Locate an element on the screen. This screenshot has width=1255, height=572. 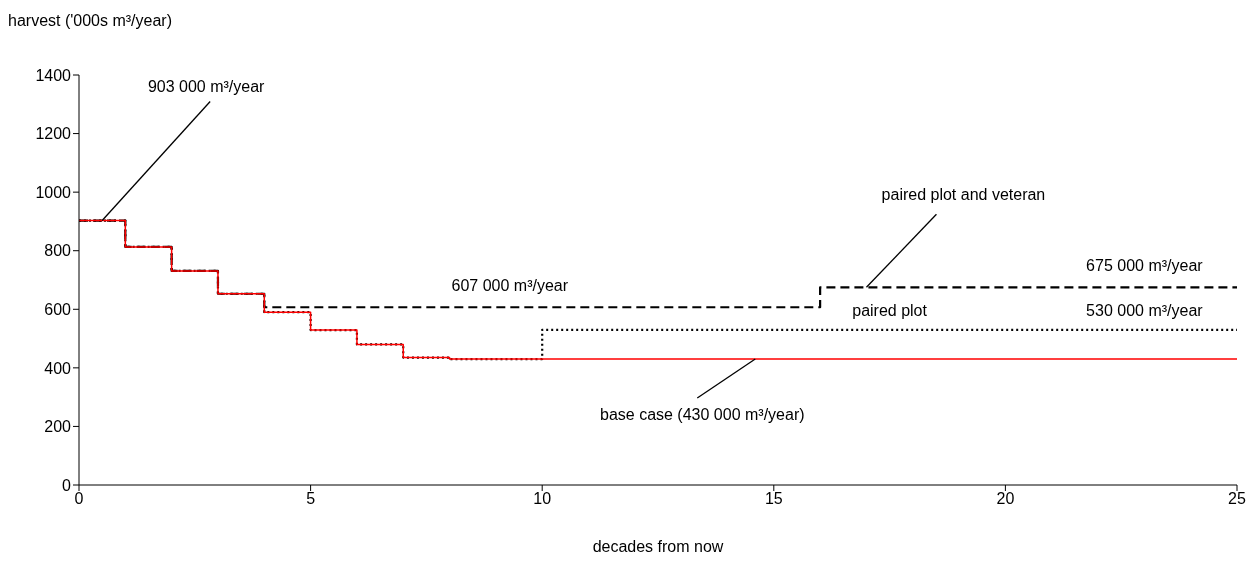
annotation: base case (430 000 m³/year) is located at coordinates (702, 414).